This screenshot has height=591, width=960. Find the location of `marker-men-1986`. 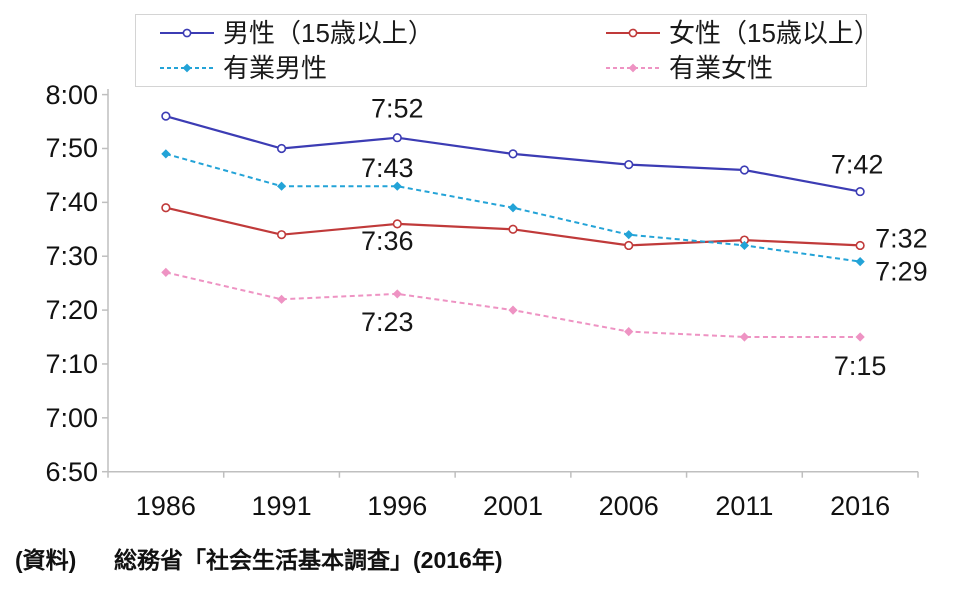

marker-men-1986 is located at coordinates (166, 116).